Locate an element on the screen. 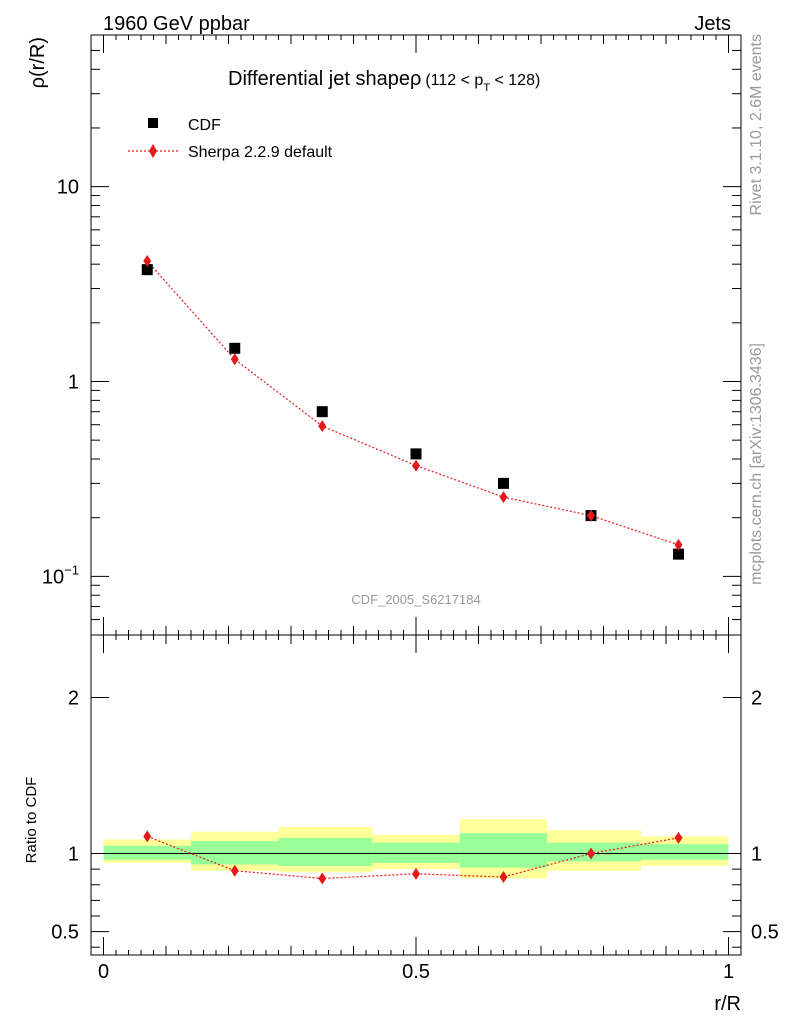 The height and width of the screenshot is (1024, 786). ratio-ylabel: Ratio to CDF is located at coordinates (31, 820).